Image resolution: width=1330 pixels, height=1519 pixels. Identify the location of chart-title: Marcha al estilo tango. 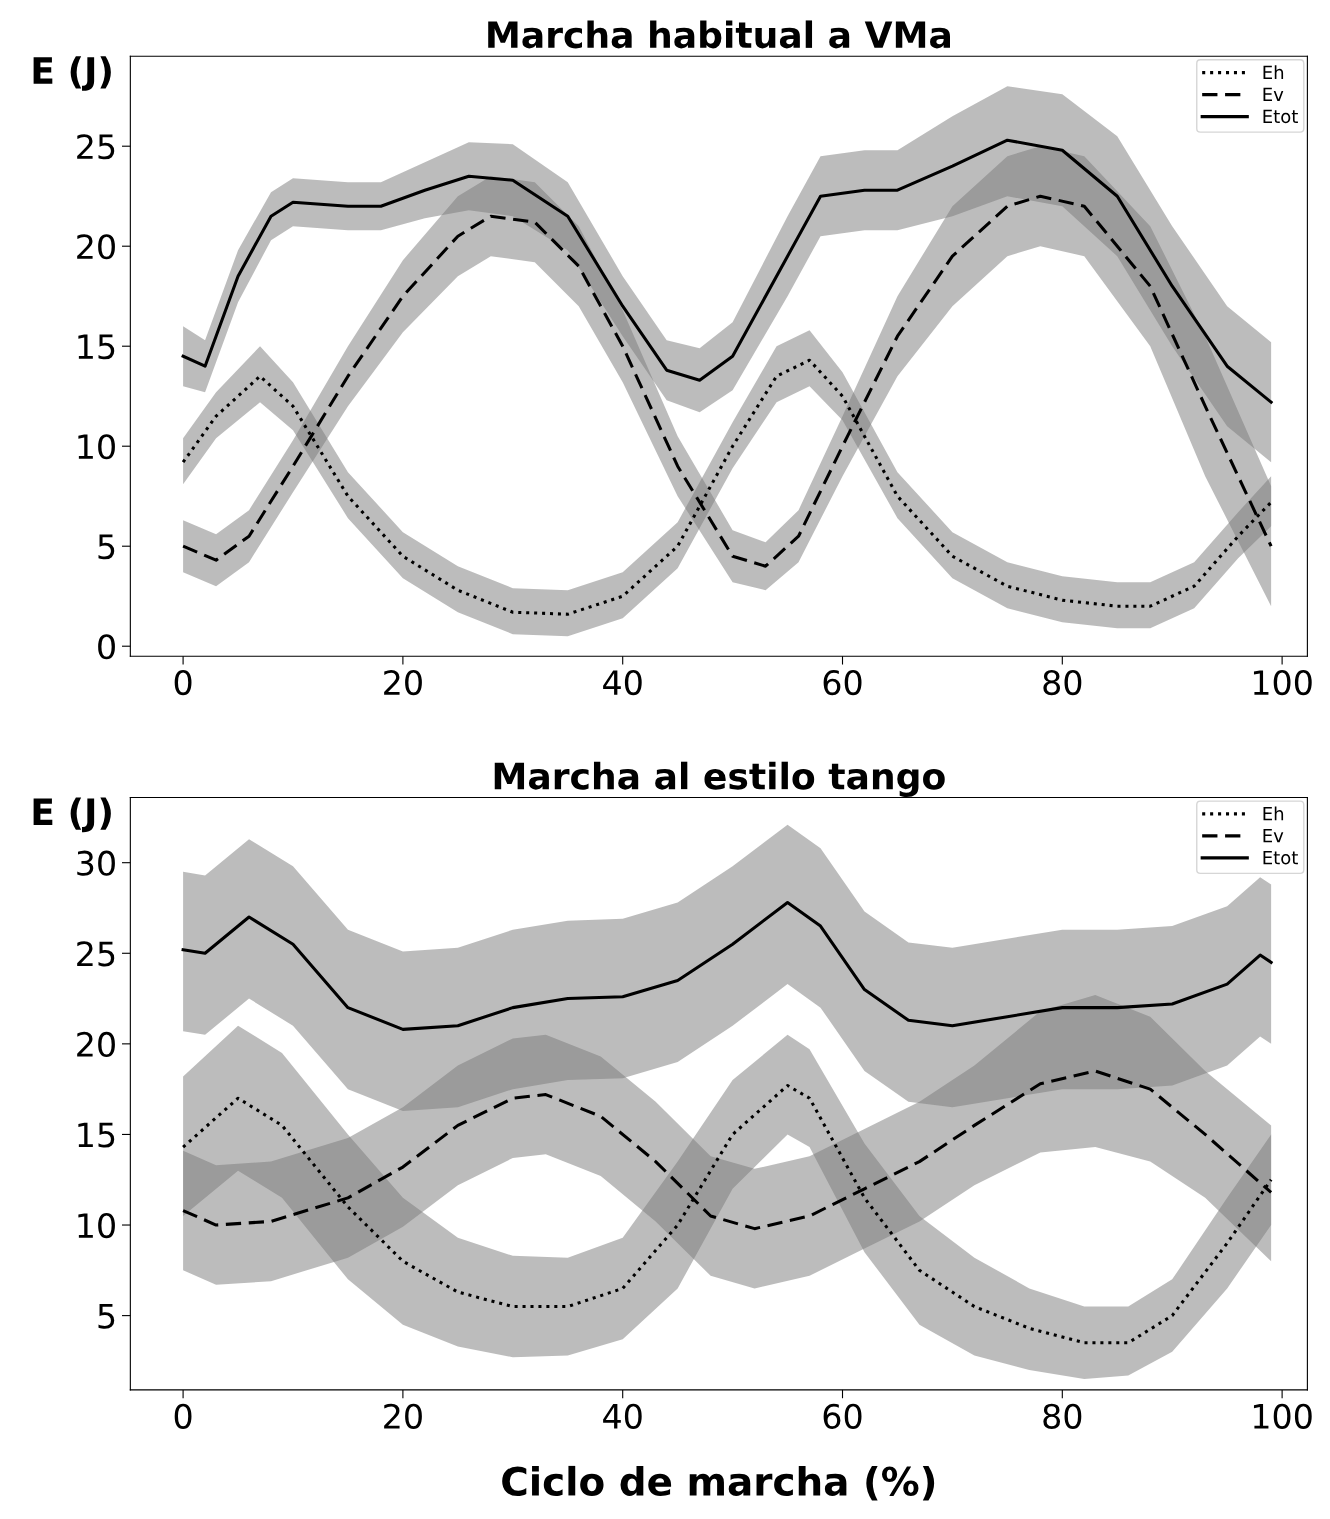
(719, 779).